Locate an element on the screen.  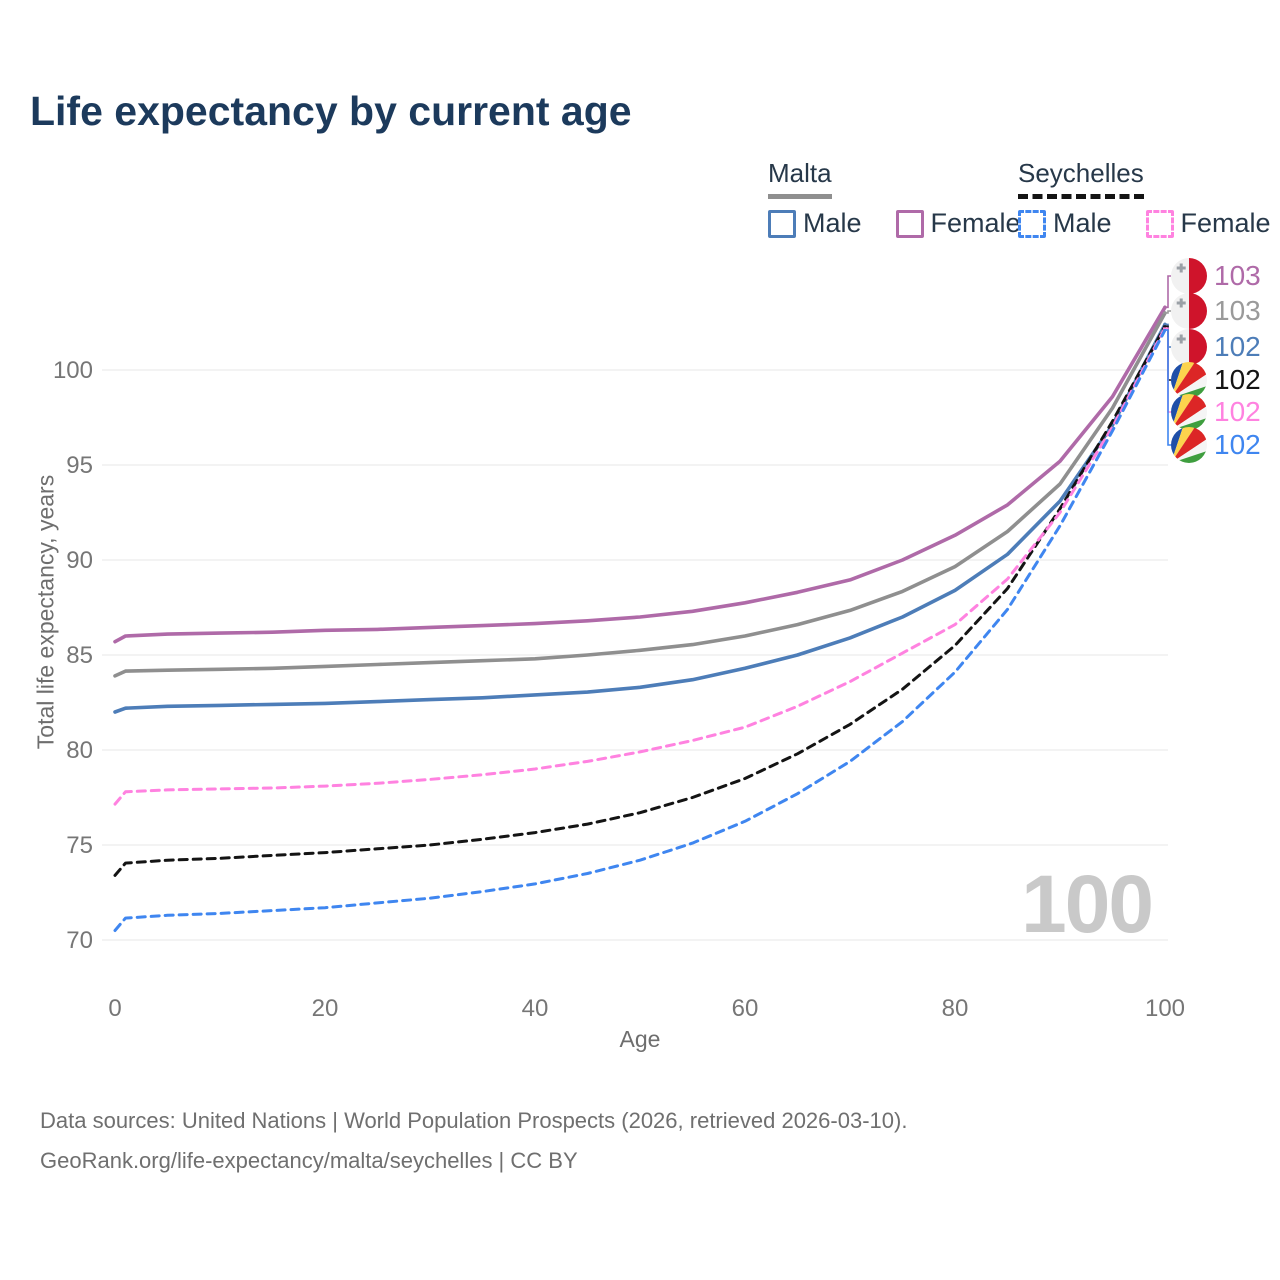
end-label-row-malta-total: 103 is located at coordinates (1216, 311).